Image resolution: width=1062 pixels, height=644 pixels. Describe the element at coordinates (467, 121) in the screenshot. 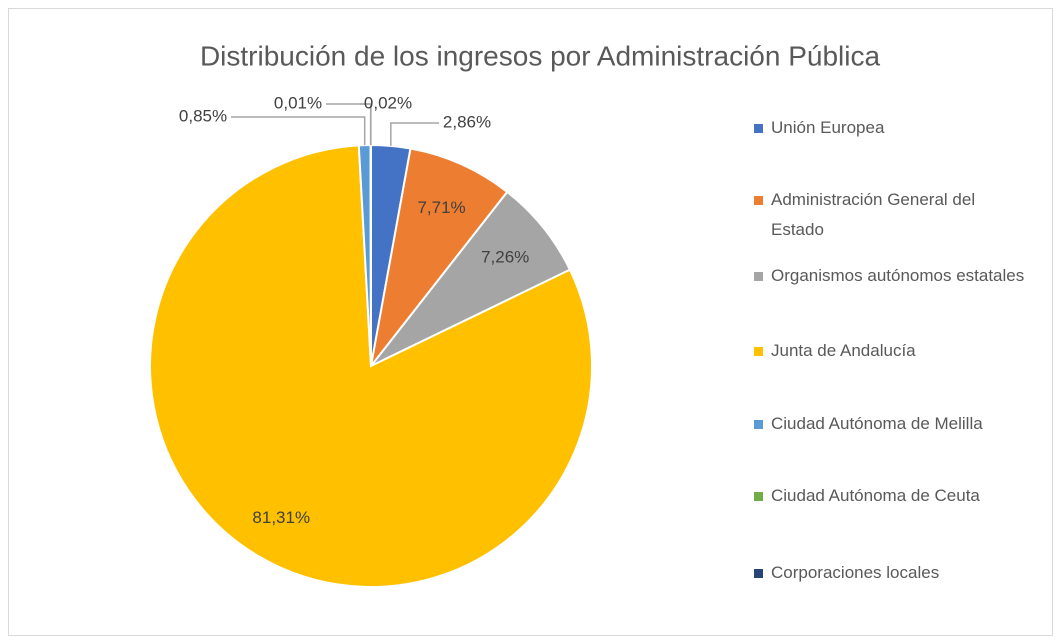

I see `data-label: 2,86%` at that location.